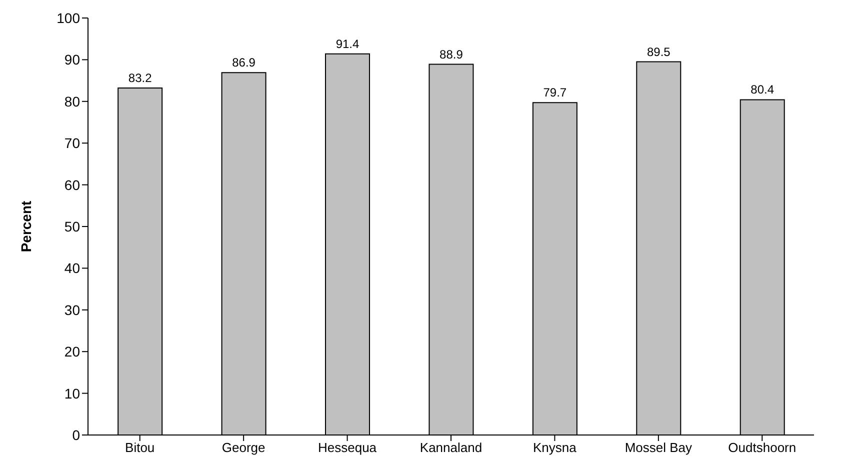 The image size is (852, 473). I want to click on y-tick-label: 0, so click(76, 434).